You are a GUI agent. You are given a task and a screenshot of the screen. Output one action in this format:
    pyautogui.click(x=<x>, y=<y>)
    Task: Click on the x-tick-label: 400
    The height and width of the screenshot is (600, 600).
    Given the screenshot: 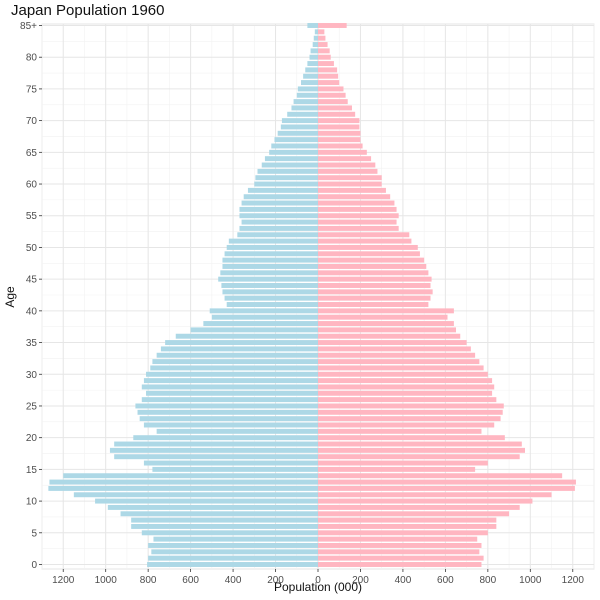 What is the action you would take?
    pyautogui.click(x=233, y=580)
    